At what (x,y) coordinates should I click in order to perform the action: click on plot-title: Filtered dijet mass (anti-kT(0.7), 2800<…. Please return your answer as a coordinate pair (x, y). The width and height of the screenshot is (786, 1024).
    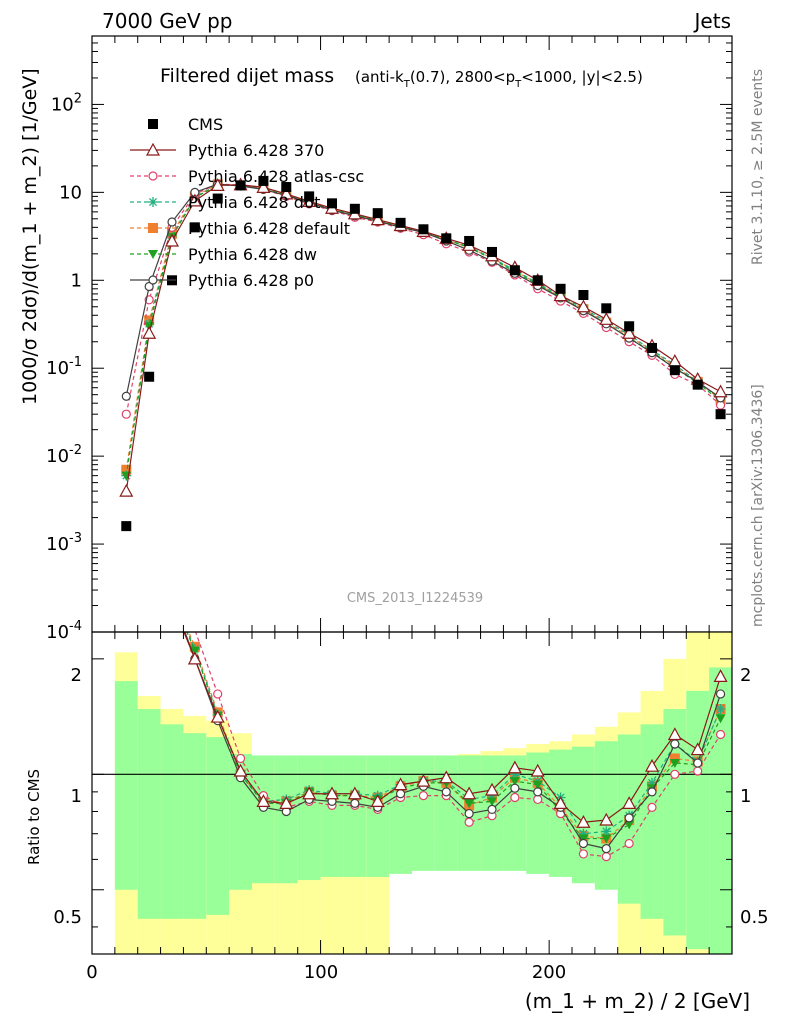
    Looking at the image, I should click on (401, 77).